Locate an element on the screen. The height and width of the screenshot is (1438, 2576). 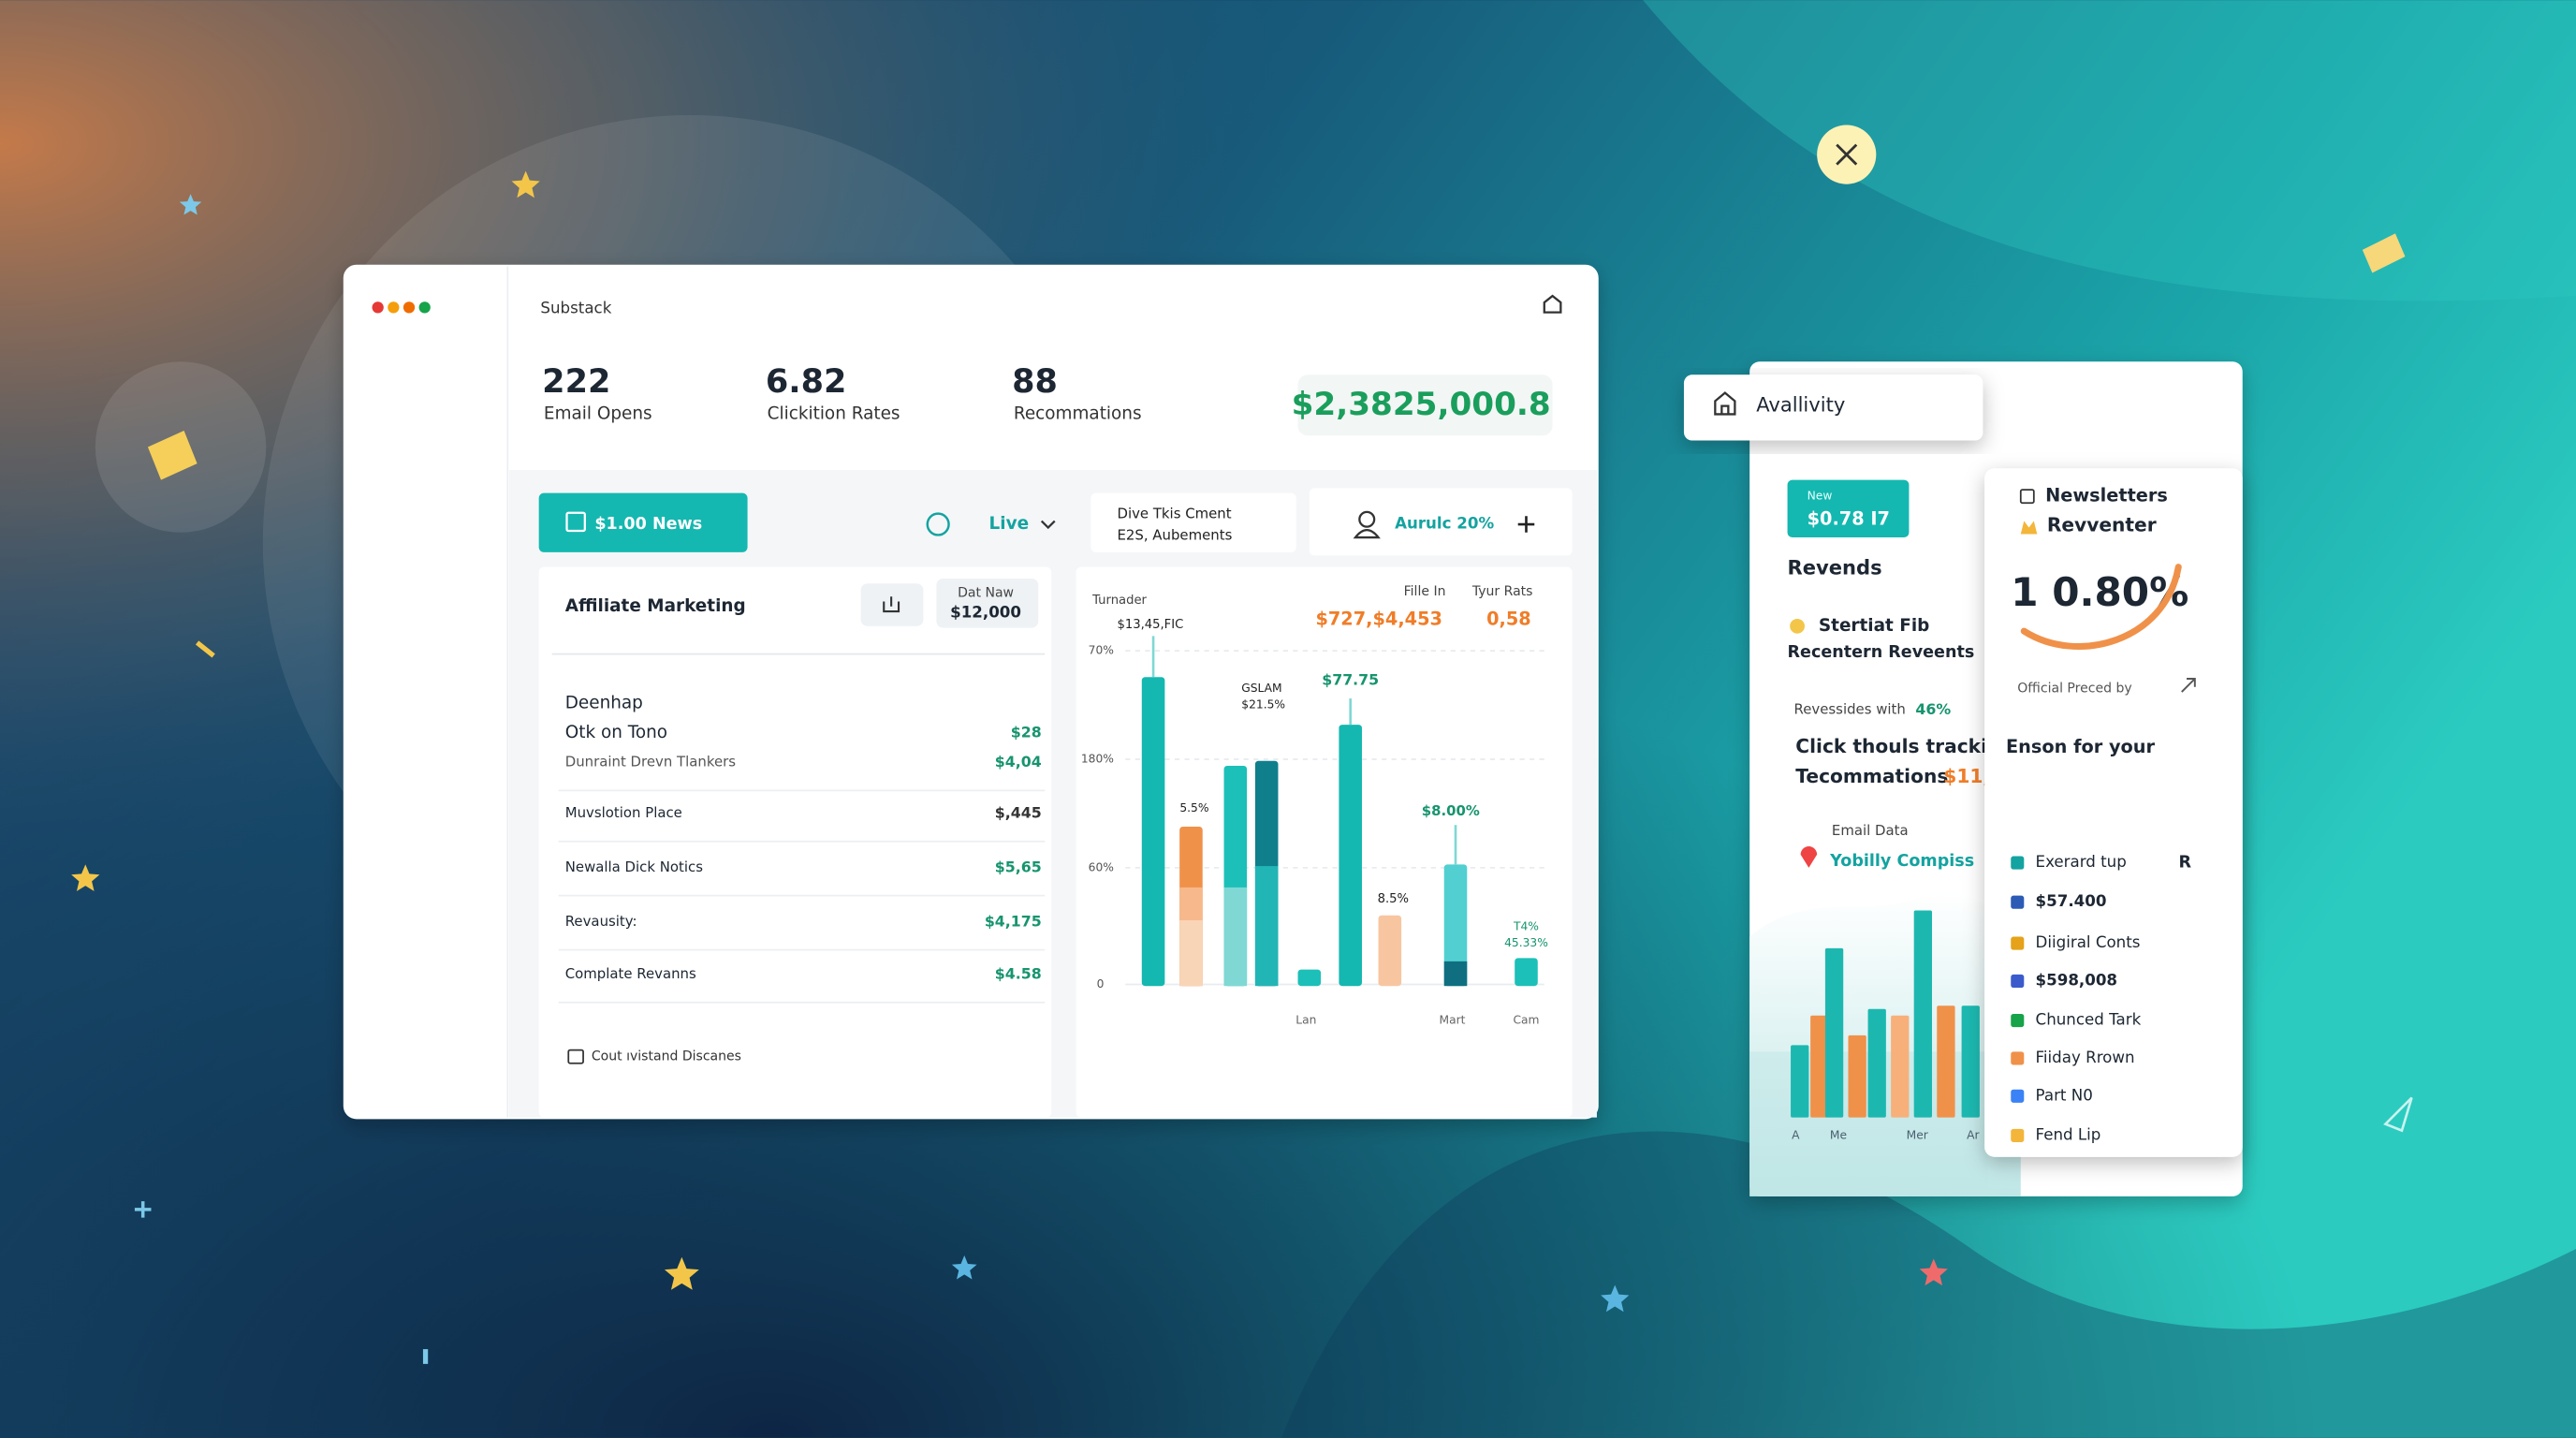
list-item: Diigiral Conts is located at coordinates (2088, 942).